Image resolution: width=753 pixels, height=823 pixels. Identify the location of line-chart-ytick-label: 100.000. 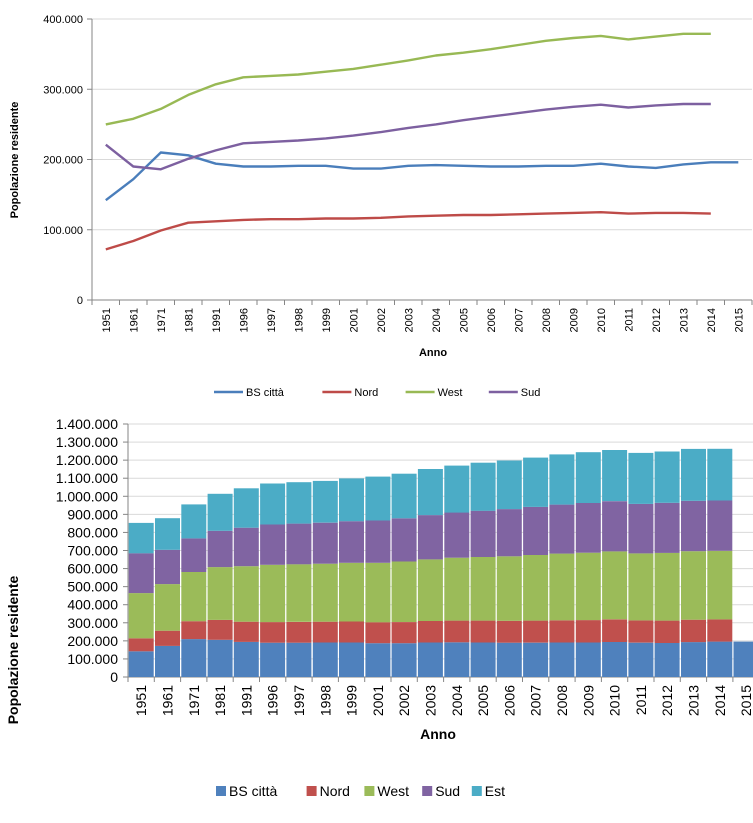
(63, 231).